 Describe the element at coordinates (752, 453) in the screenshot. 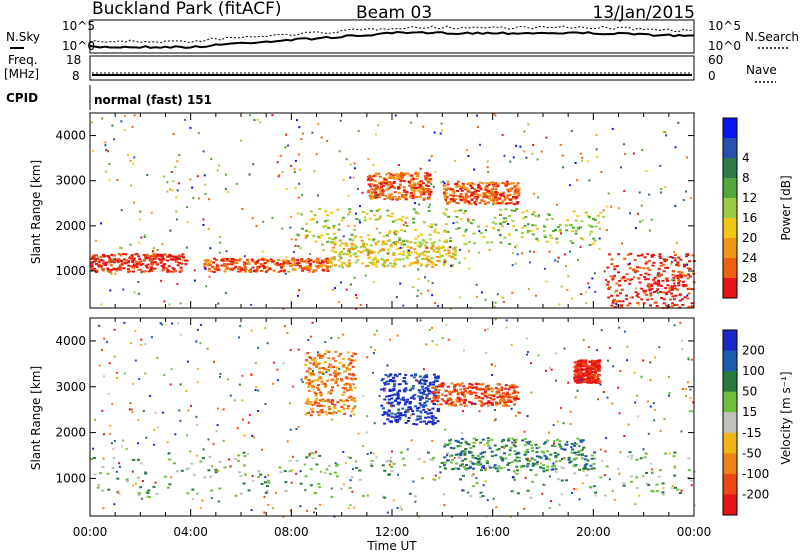

I see `colorbar-tick-label: -50` at that location.